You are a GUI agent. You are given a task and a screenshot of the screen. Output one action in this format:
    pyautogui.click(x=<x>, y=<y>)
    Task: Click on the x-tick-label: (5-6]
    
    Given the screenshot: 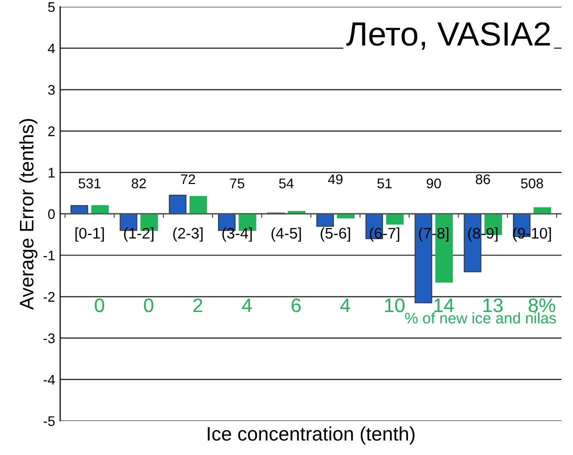 What is the action you would take?
    pyautogui.click(x=335, y=234)
    